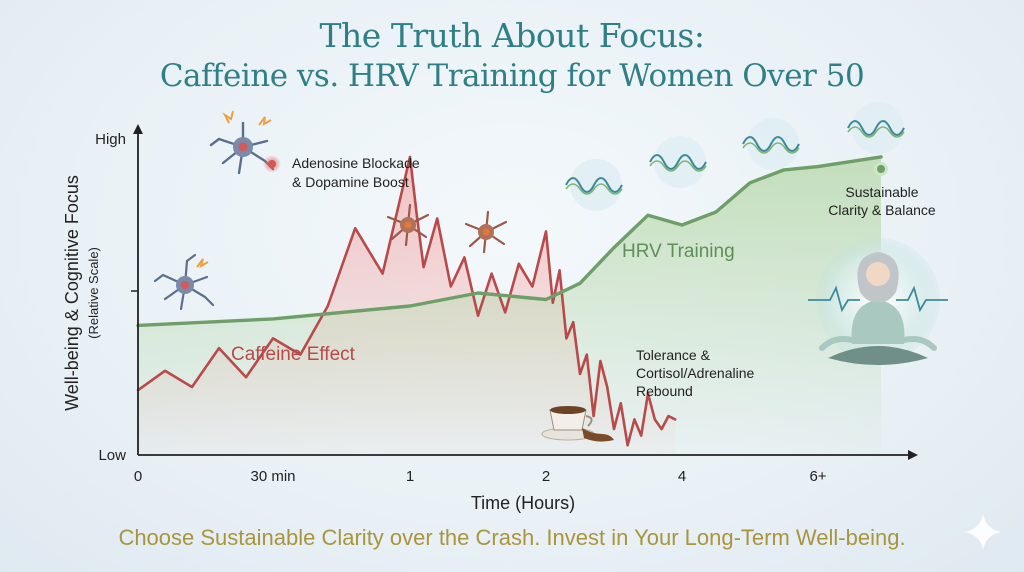  Describe the element at coordinates (881, 169) in the screenshot. I see `hrv-end-dot-core` at that location.